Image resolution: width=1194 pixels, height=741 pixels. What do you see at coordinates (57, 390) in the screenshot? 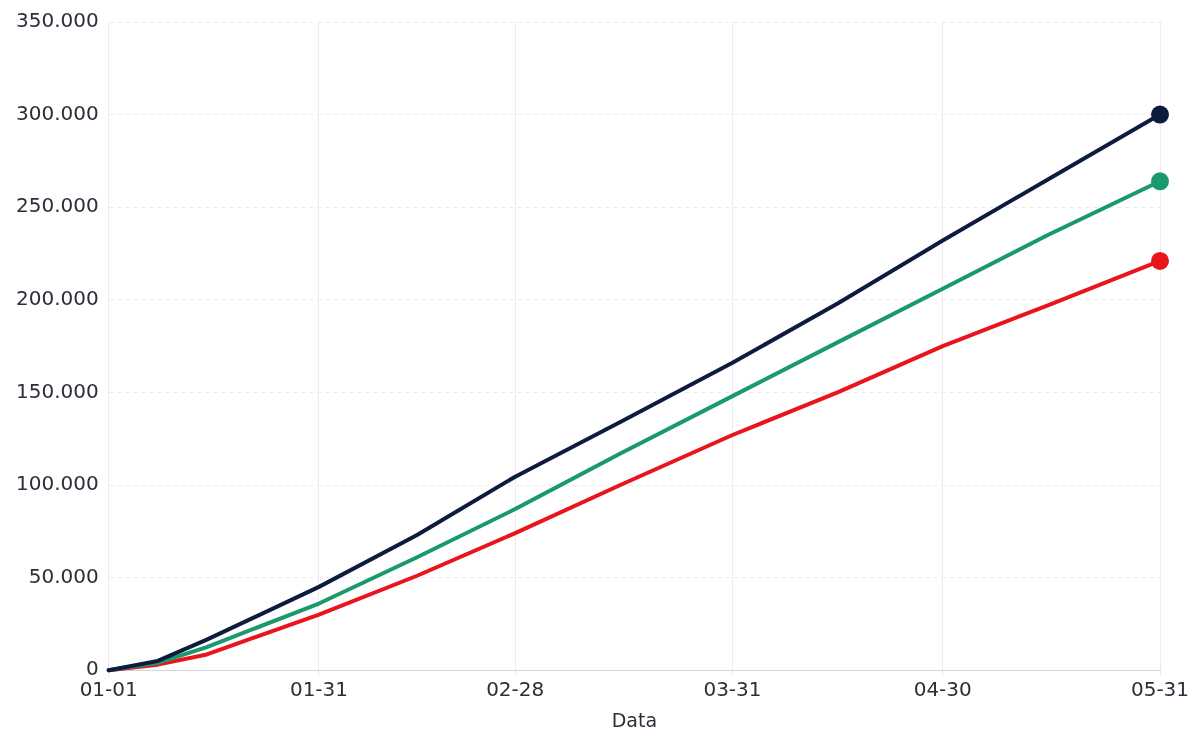
I see `y-tick-label: 150.000` at bounding box center [57, 390].